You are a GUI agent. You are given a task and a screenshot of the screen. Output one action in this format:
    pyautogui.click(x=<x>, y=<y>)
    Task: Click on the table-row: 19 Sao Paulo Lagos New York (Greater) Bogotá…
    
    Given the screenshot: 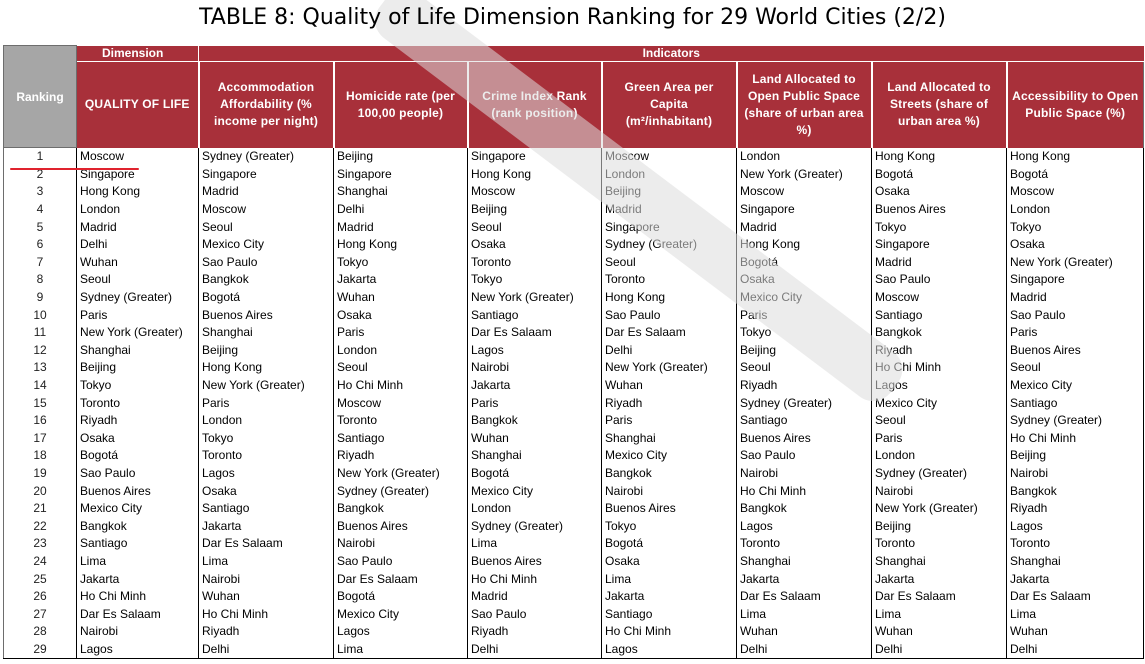 What is the action you would take?
    pyautogui.click(x=573, y=473)
    